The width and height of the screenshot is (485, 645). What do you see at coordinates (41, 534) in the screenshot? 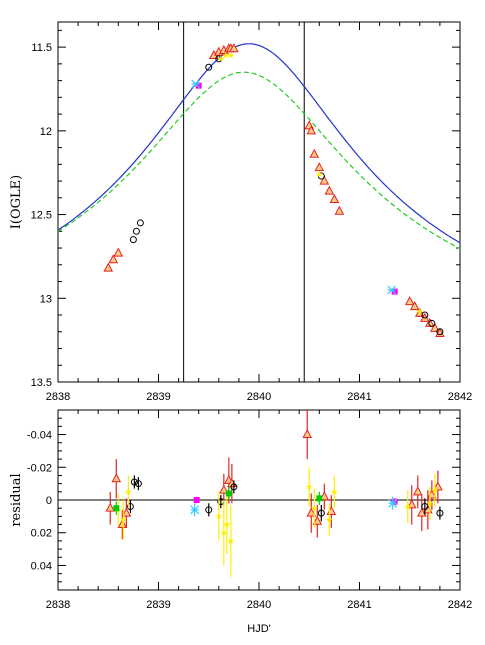
I see `y-tick-label: 0.02` at bounding box center [41, 534].